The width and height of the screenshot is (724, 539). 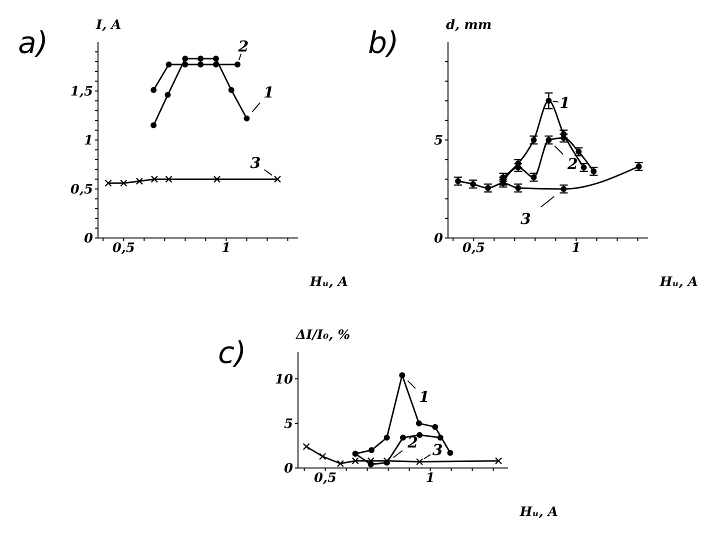 I want to click on chart-title: b), so click(x=383, y=43).